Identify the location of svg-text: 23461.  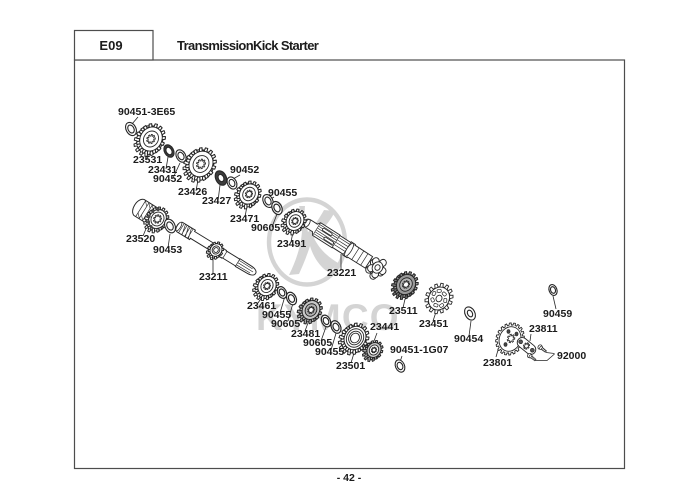
(261, 306).